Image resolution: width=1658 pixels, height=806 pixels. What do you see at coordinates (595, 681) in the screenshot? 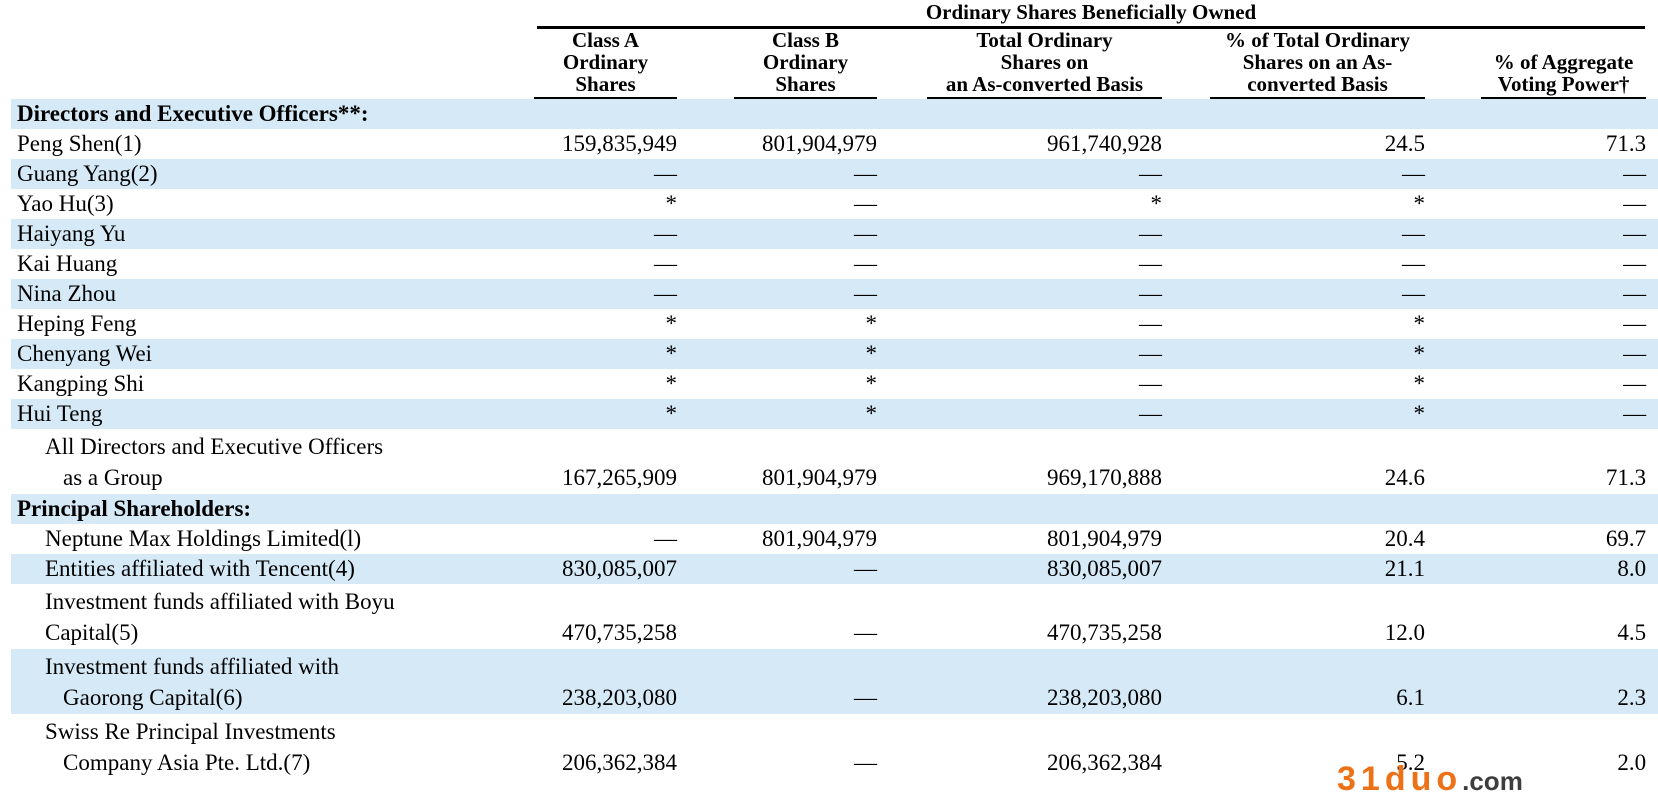
I see `value-class-a: 238,203,080` at bounding box center [595, 681].